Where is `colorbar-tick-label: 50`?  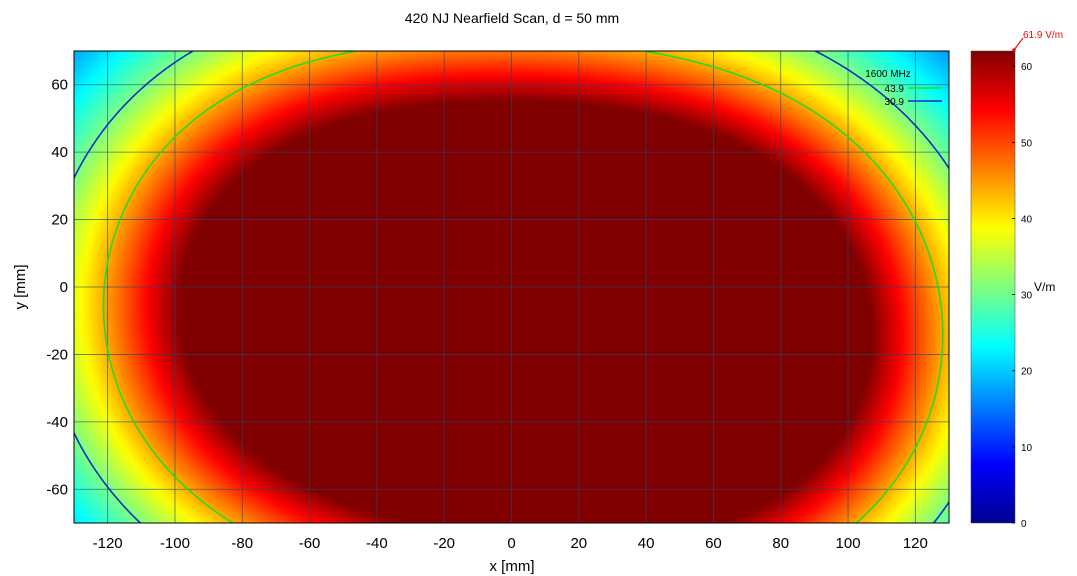
colorbar-tick-label: 50 is located at coordinates (1027, 143).